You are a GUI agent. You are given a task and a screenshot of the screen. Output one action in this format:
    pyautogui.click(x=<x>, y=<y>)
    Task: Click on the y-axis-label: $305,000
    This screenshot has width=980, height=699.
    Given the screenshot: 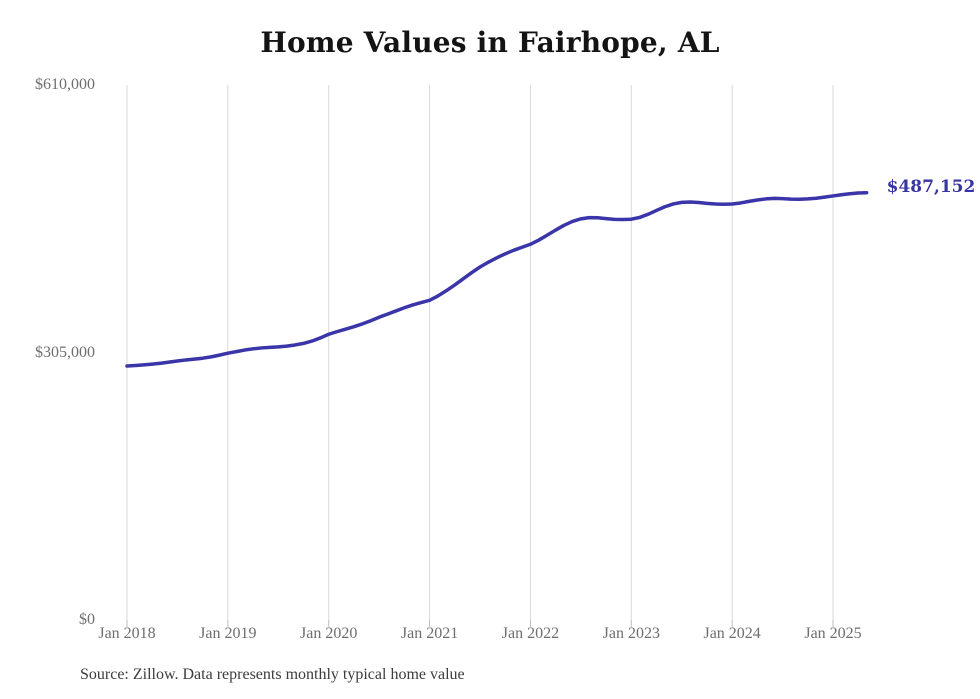 What is the action you would take?
    pyautogui.click(x=65, y=352)
    